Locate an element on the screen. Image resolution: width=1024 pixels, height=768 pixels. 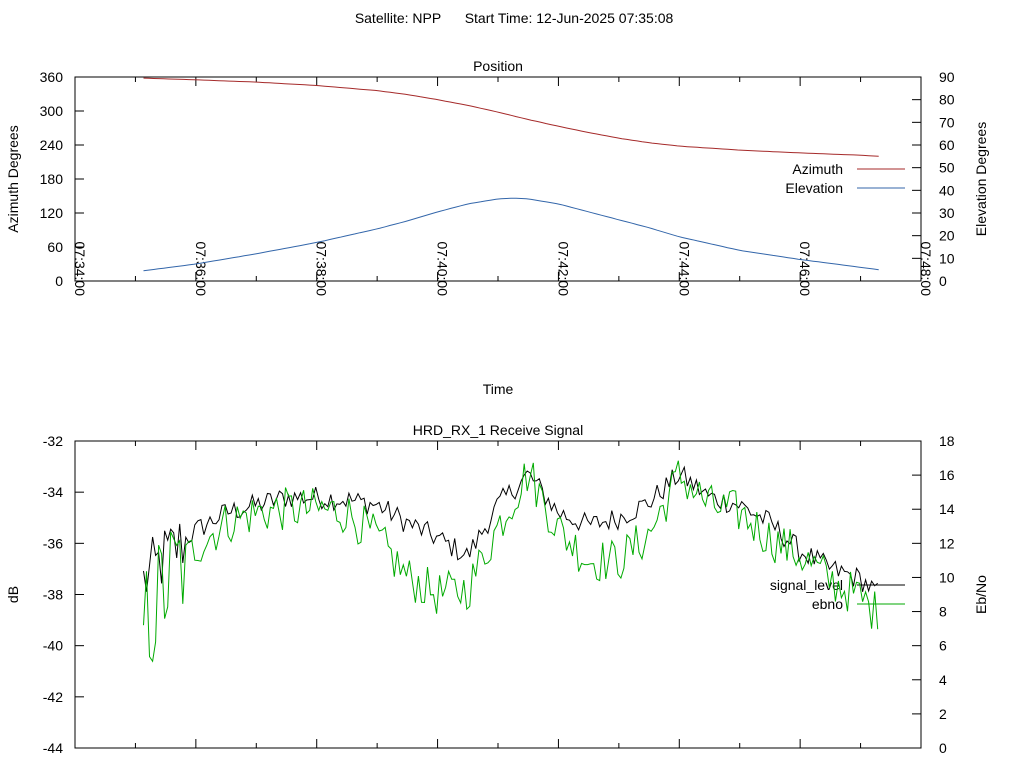
y2-tick-label: 20 is located at coordinates (947, 236).